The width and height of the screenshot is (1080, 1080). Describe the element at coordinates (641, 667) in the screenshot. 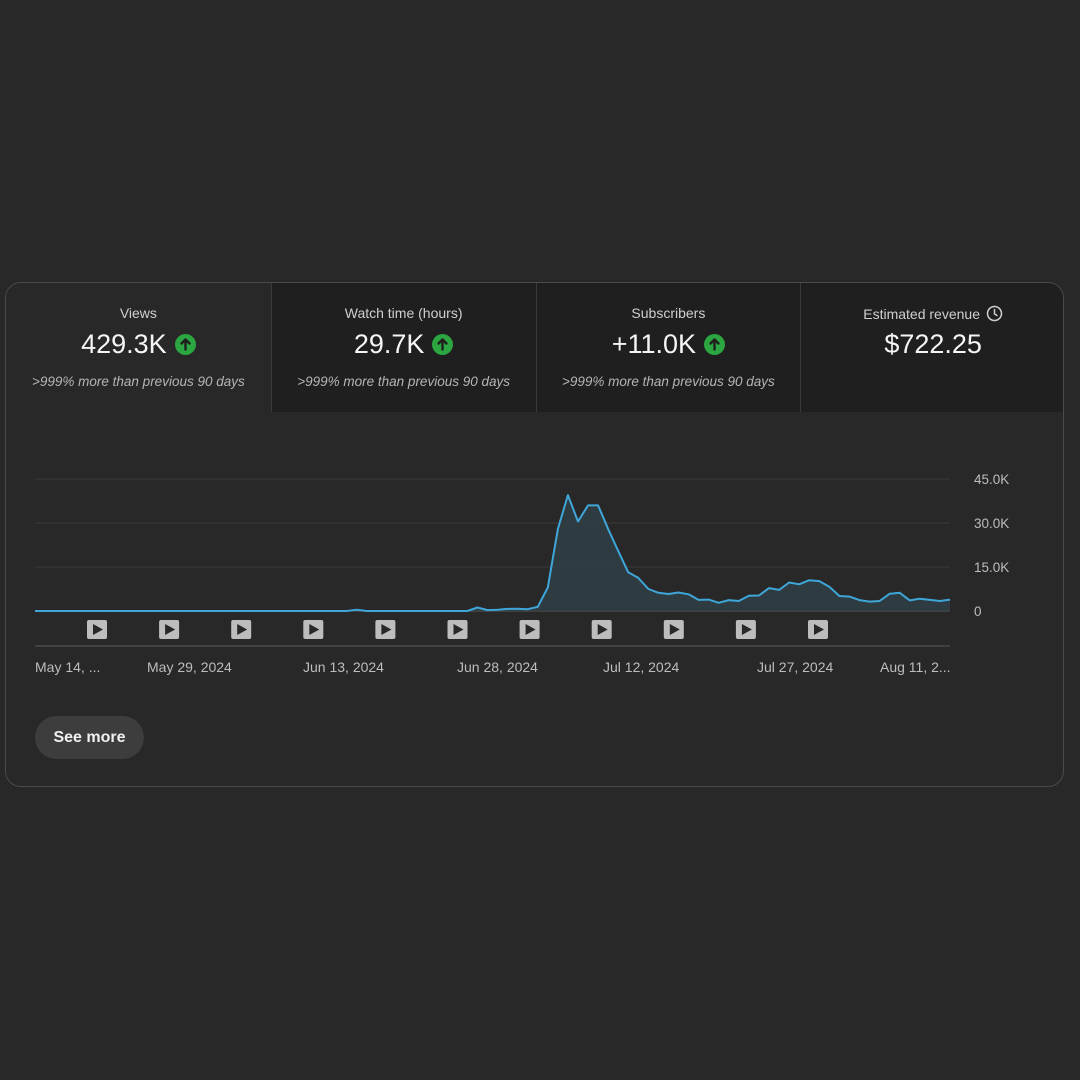

I see `x-tick-label: Jul 12, 2024` at that location.